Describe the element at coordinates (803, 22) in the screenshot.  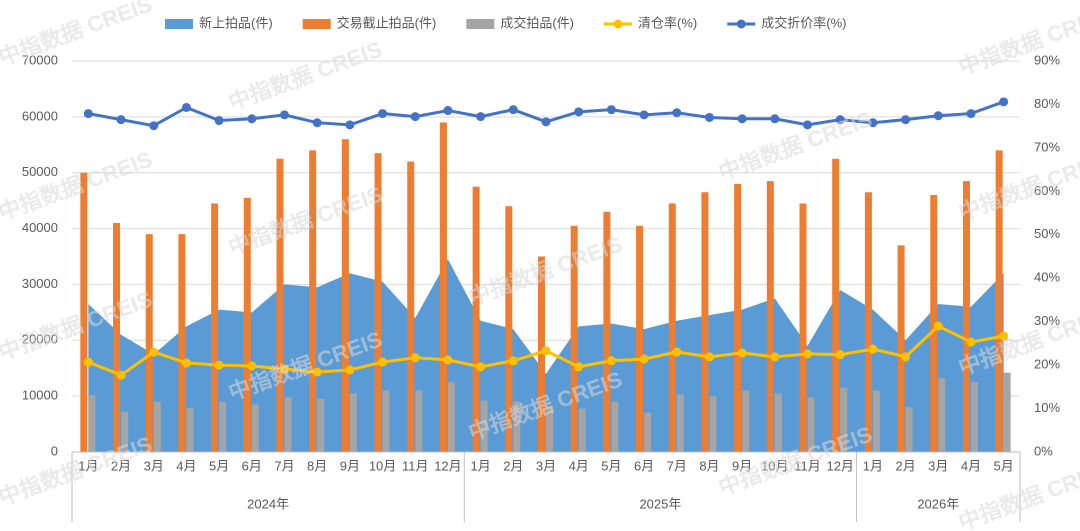
I see `legend-label: 成交折价率(%)` at that location.